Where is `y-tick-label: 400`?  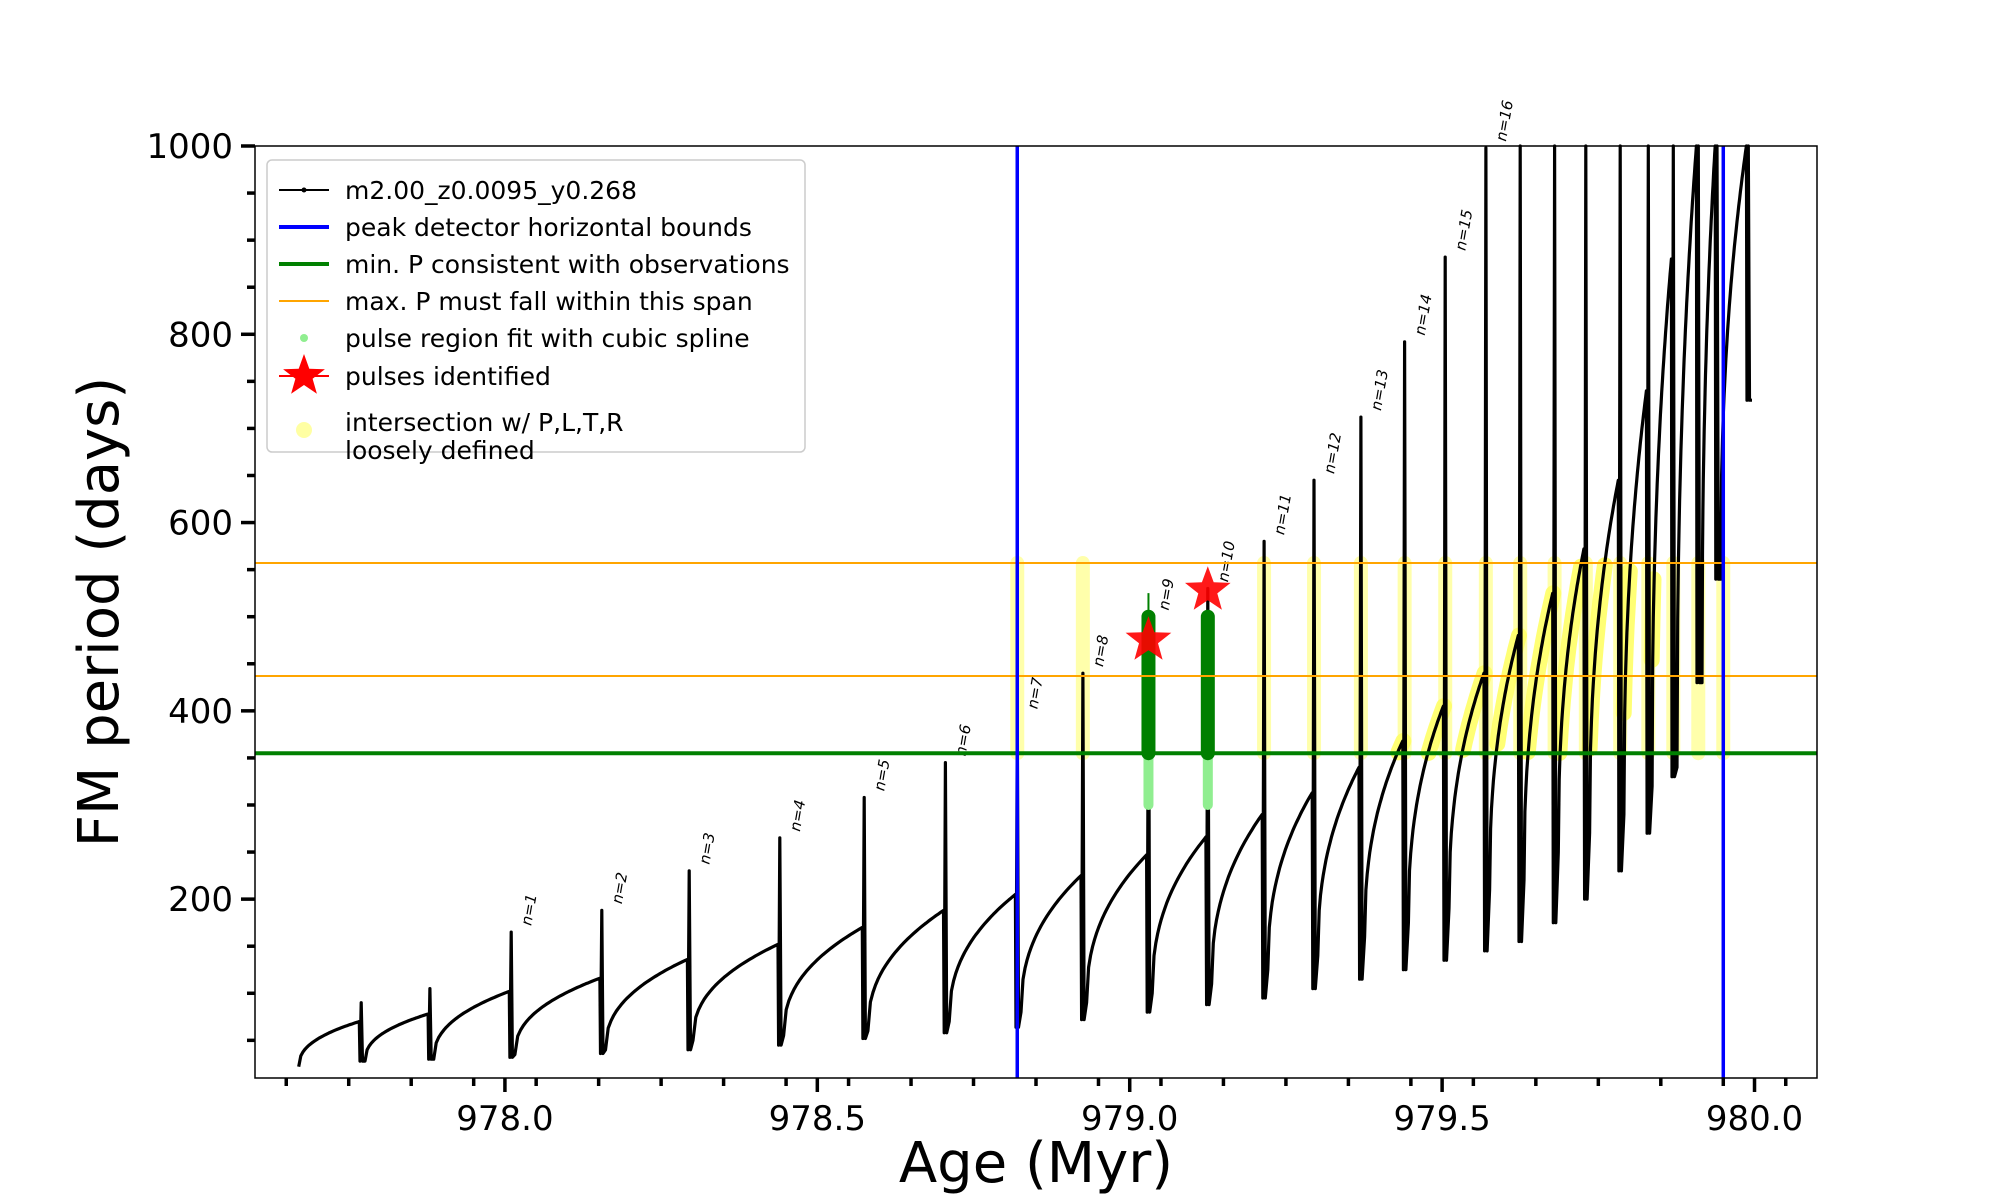 y-tick-label: 400 is located at coordinates (200, 712).